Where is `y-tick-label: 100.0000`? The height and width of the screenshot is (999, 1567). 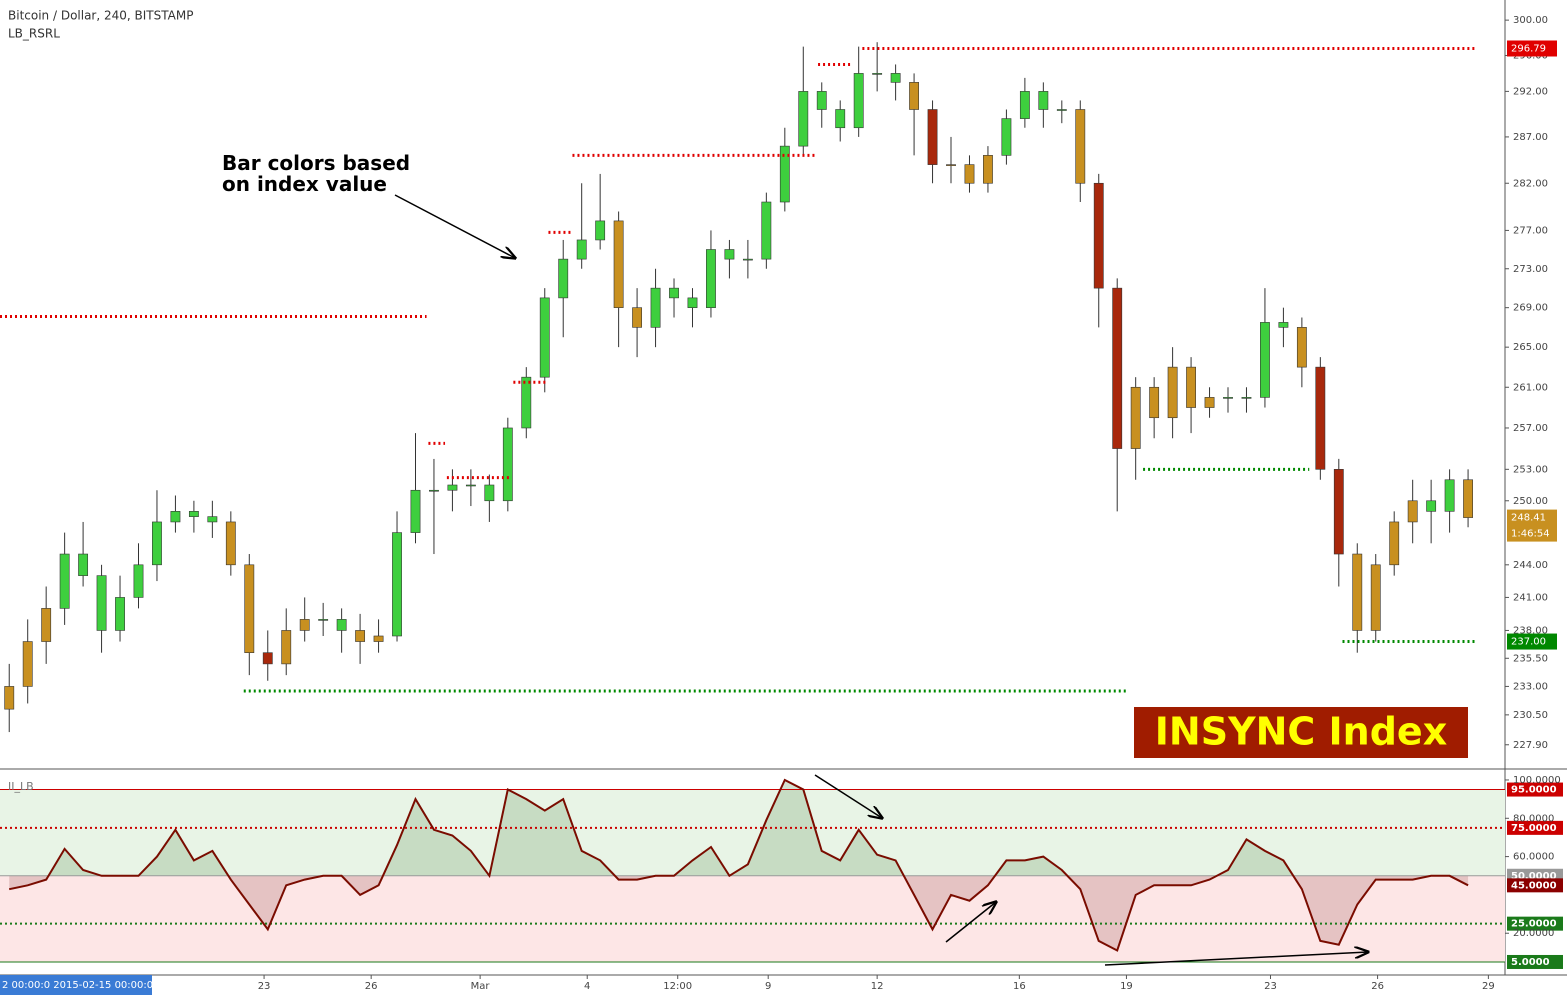 y-tick-label: 100.0000 is located at coordinates (1537, 780).